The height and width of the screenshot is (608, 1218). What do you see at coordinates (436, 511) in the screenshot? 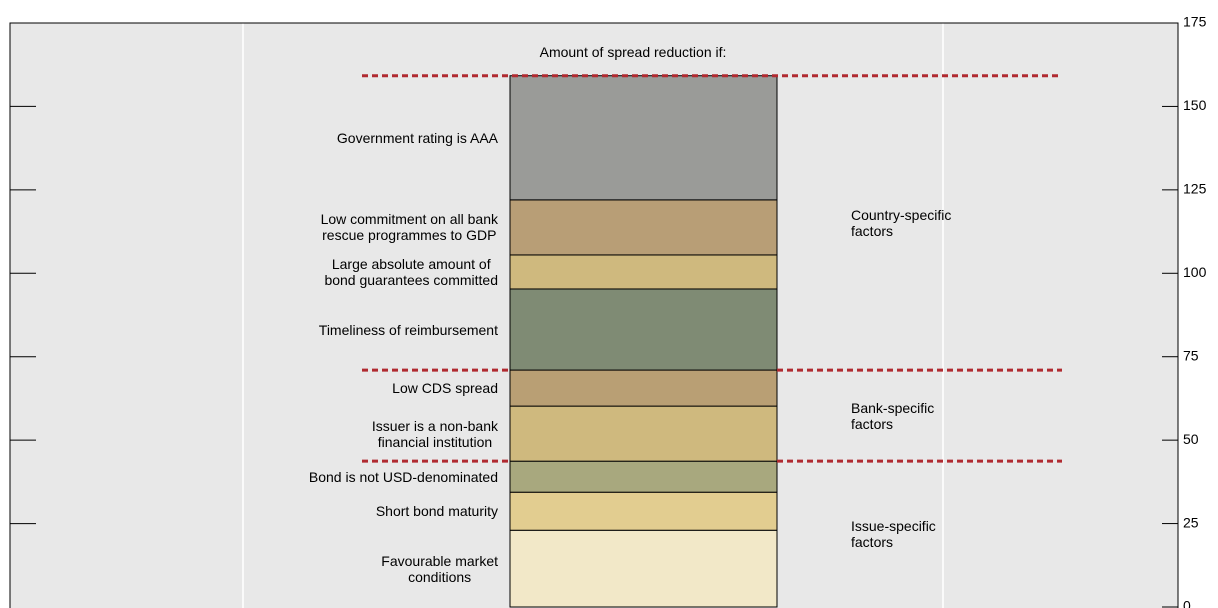
I see `segment-label: Short bond maturity` at bounding box center [436, 511].